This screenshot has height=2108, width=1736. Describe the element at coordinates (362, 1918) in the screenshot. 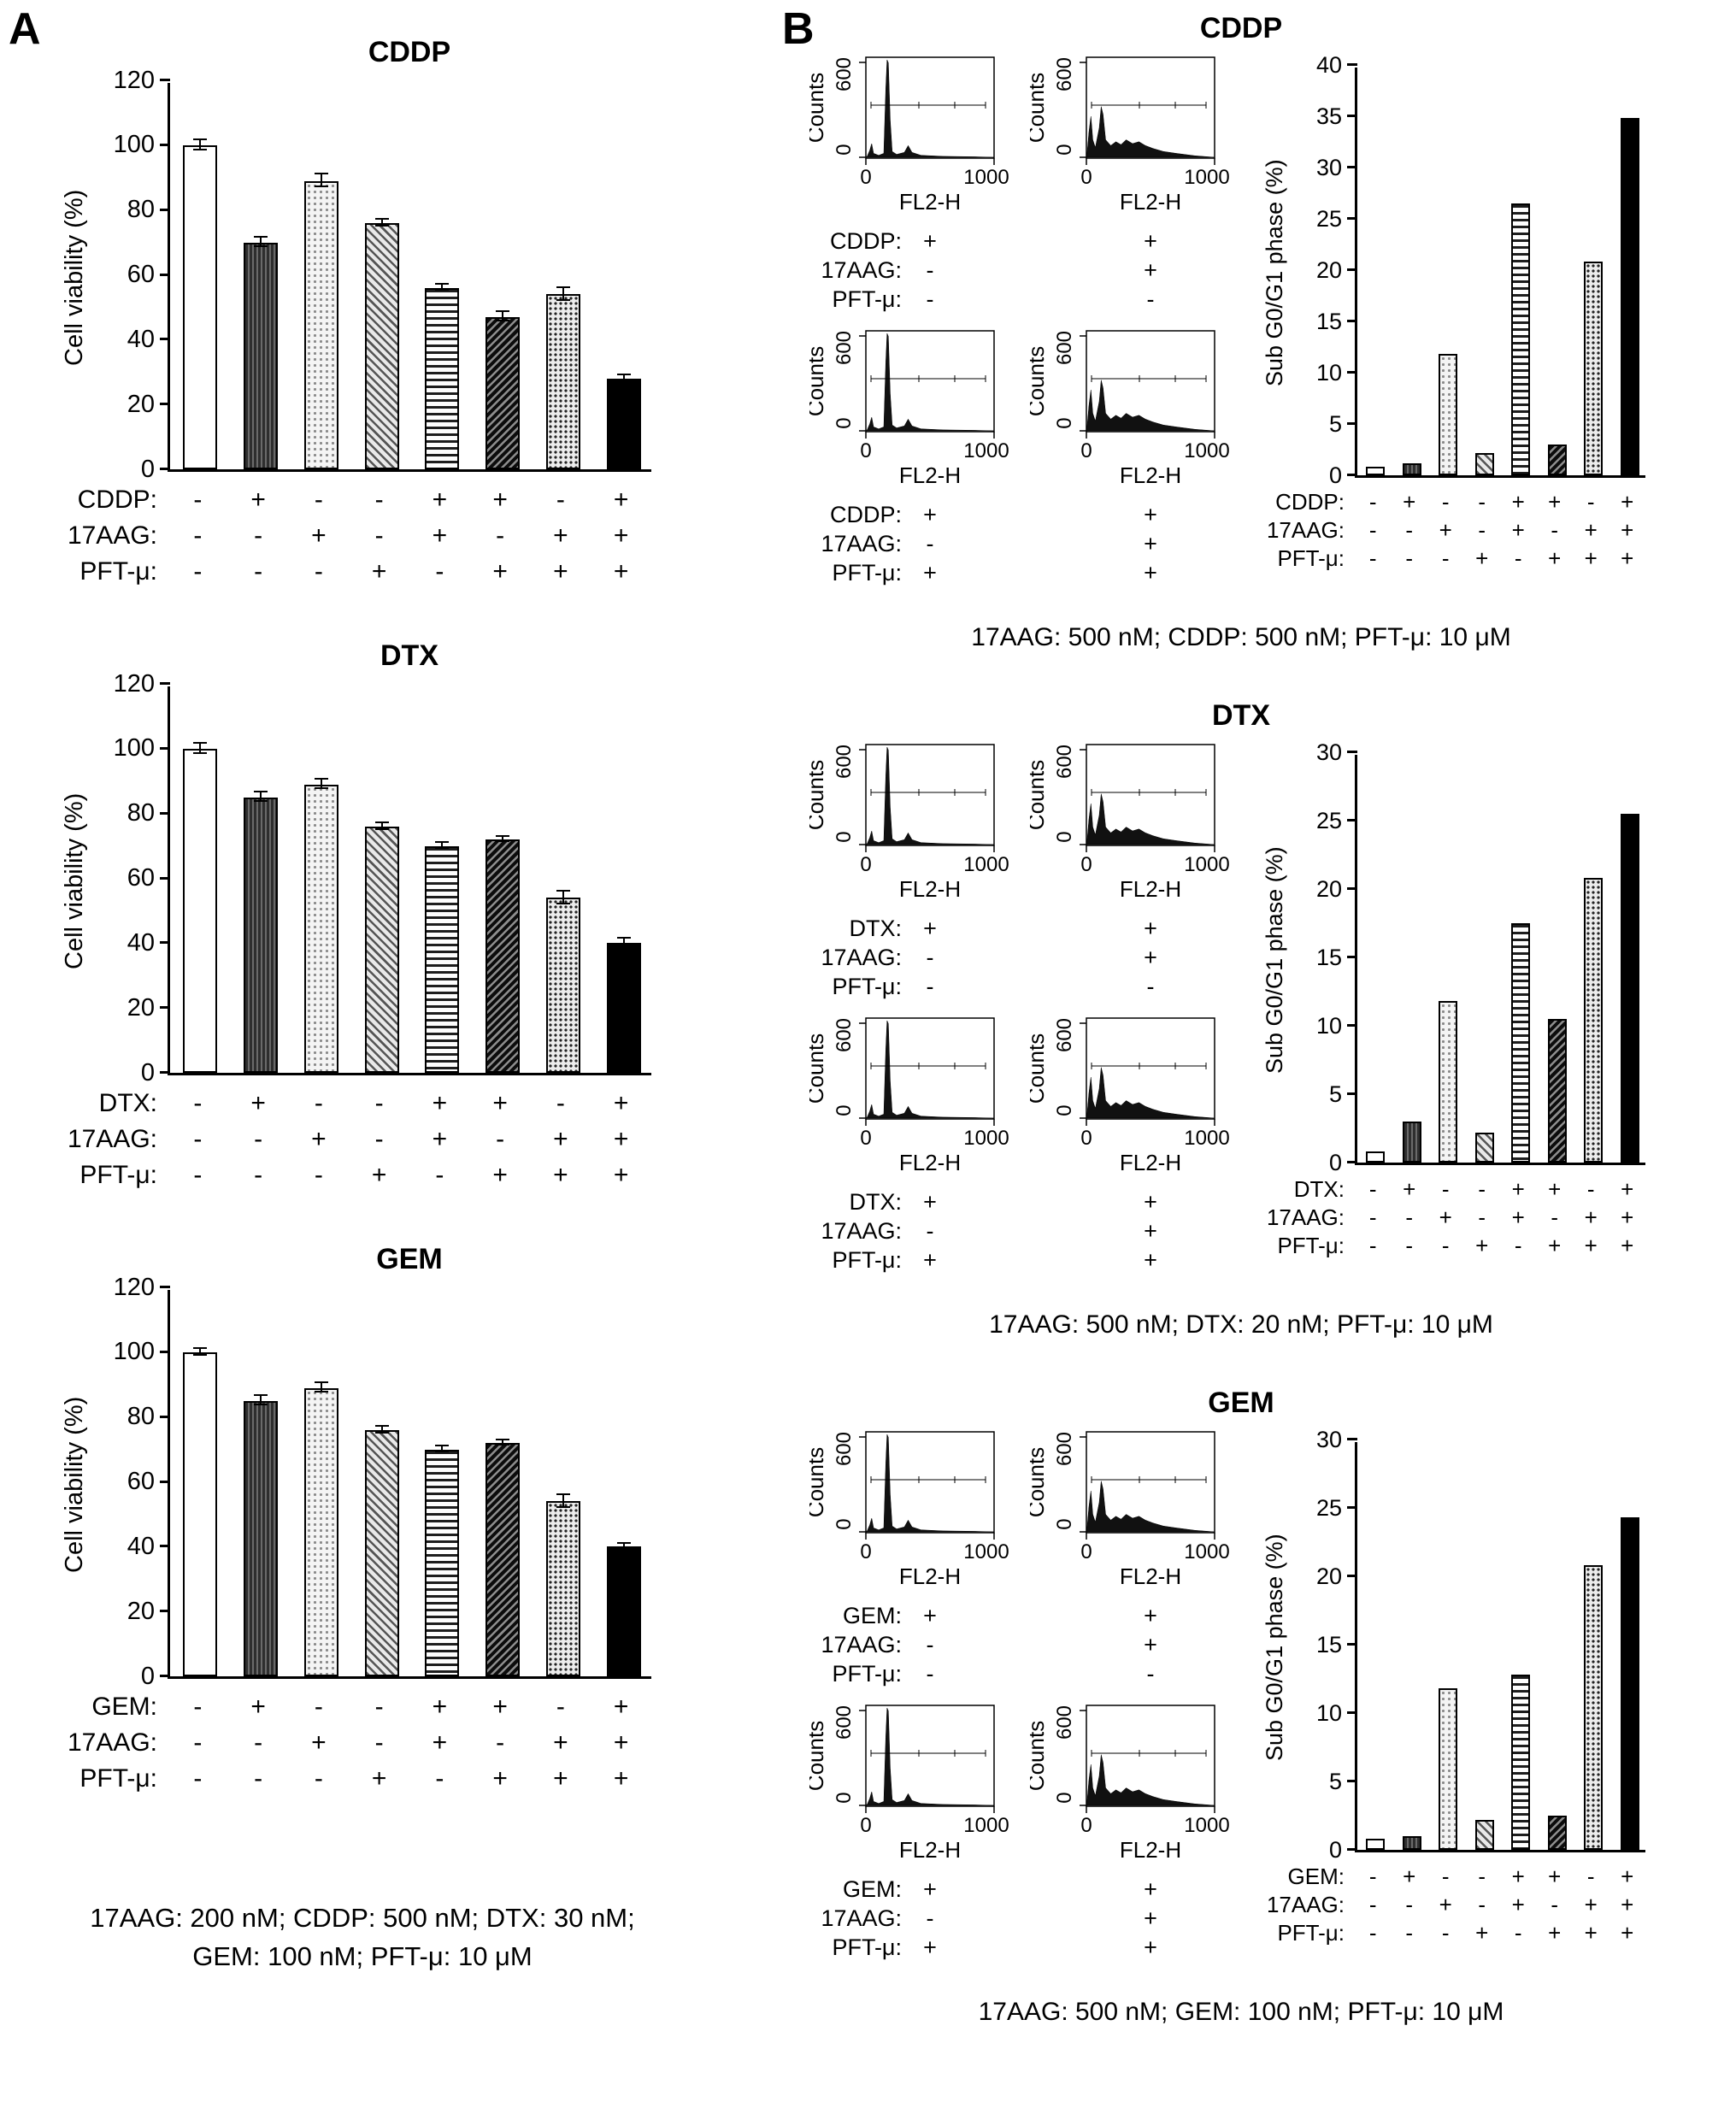

I see `panel-a-footnote-line-1: 17AAG: 200 nM; CDDP: 500 nM; DTX: 30 nM;` at that location.